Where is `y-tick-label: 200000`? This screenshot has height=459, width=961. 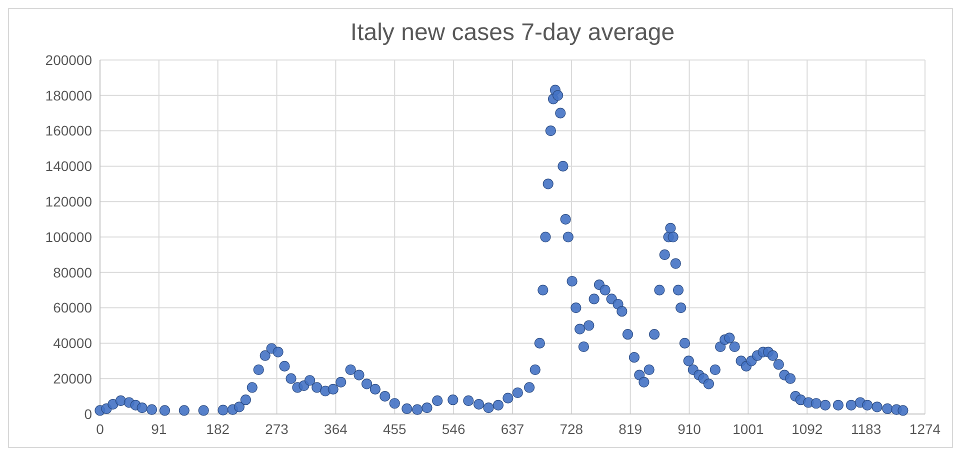 y-tick-label: 200000 is located at coordinates (68, 60).